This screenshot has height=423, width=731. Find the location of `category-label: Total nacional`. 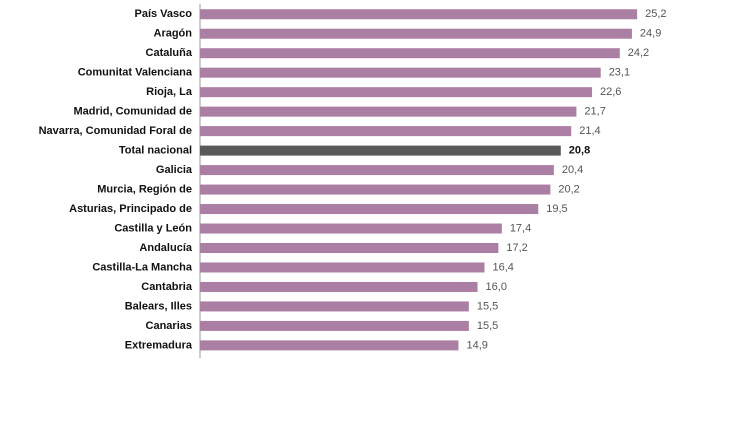

category-label: Total nacional is located at coordinates (155, 151).